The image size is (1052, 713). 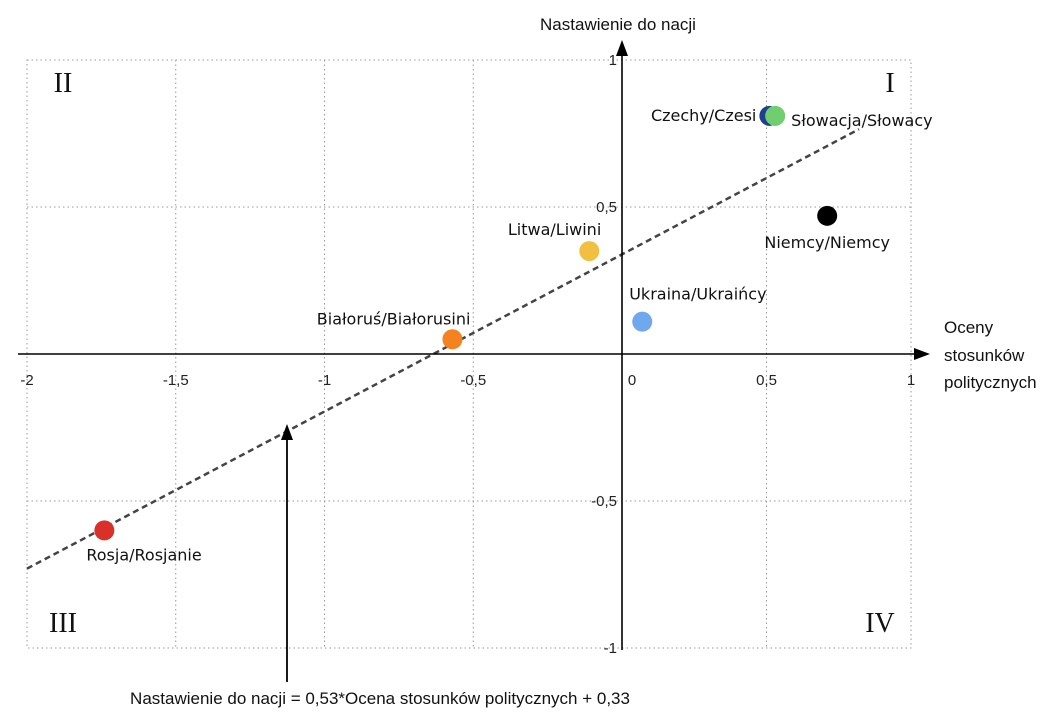 What do you see at coordinates (554, 229) in the screenshot?
I see `point-label: Litwa/Liwini` at bounding box center [554, 229].